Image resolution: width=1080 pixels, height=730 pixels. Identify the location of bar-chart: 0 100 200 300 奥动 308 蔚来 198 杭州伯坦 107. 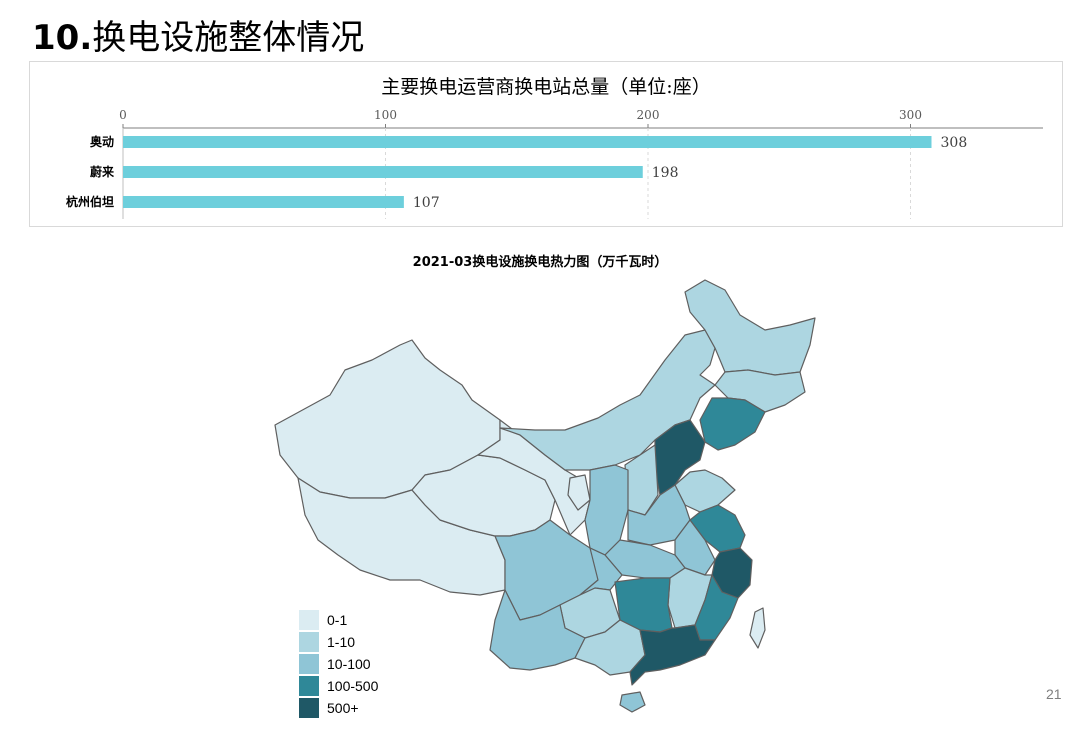
(554, 163).